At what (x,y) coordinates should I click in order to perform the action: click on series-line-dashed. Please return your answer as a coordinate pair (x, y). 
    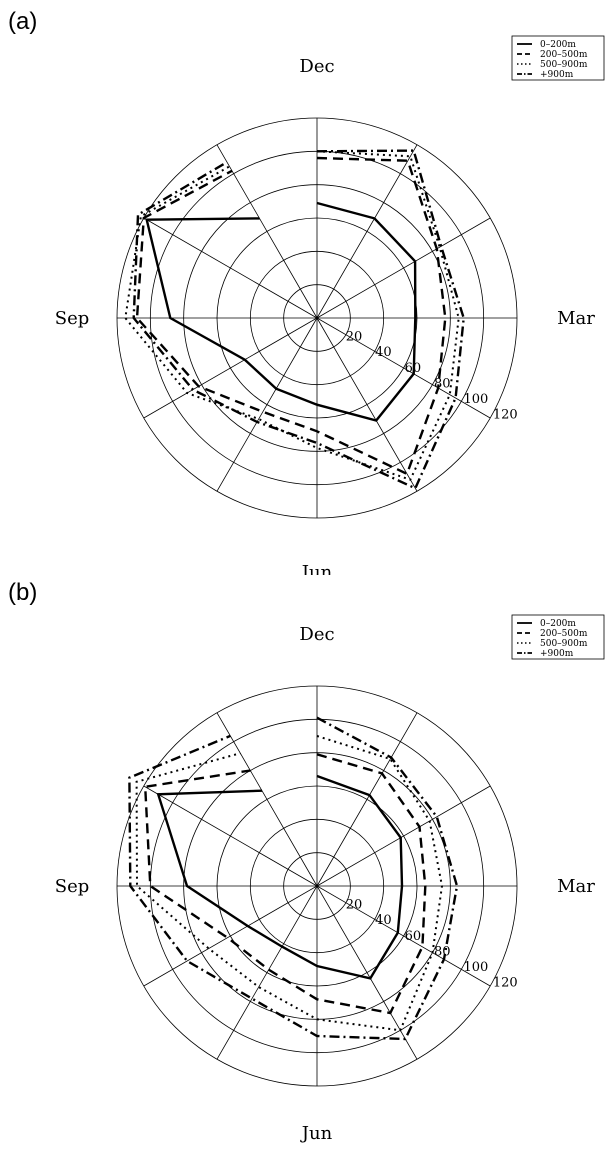
    Looking at the image, I should click on (291, 316).